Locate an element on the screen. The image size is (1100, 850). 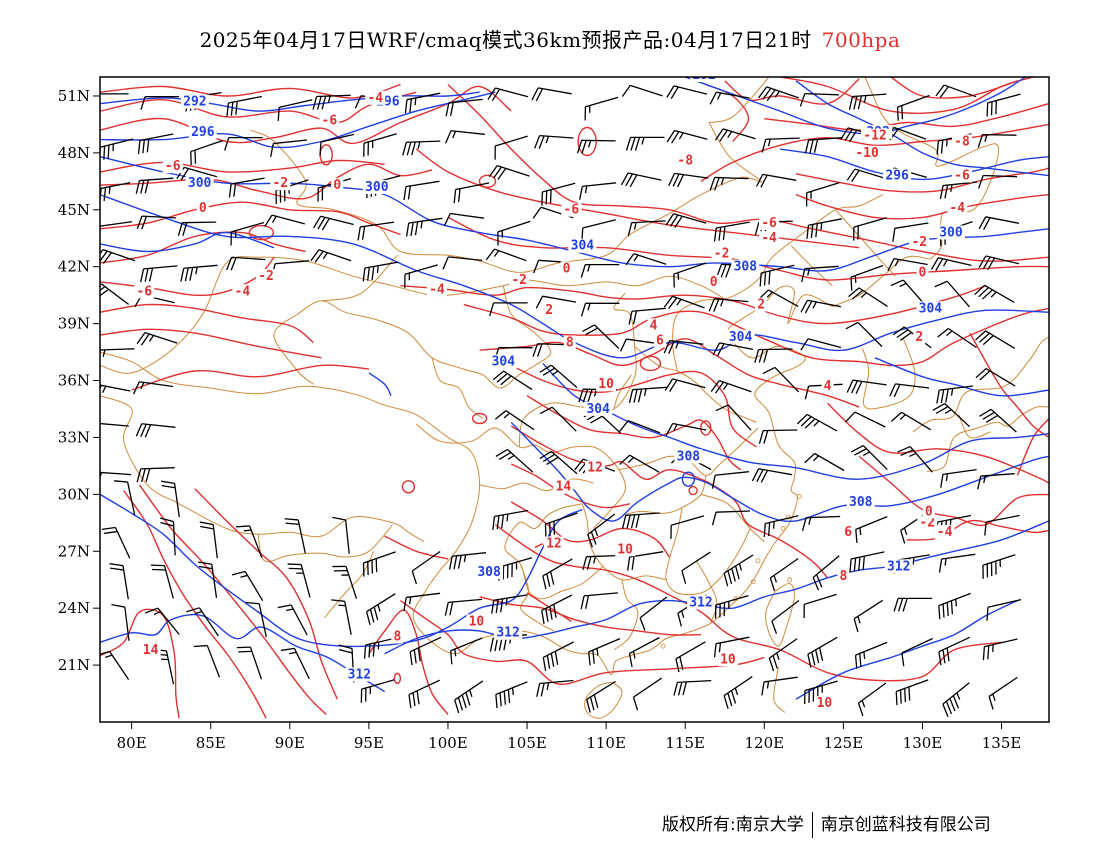
lat-tick-label: 36N is located at coordinates (74, 381).